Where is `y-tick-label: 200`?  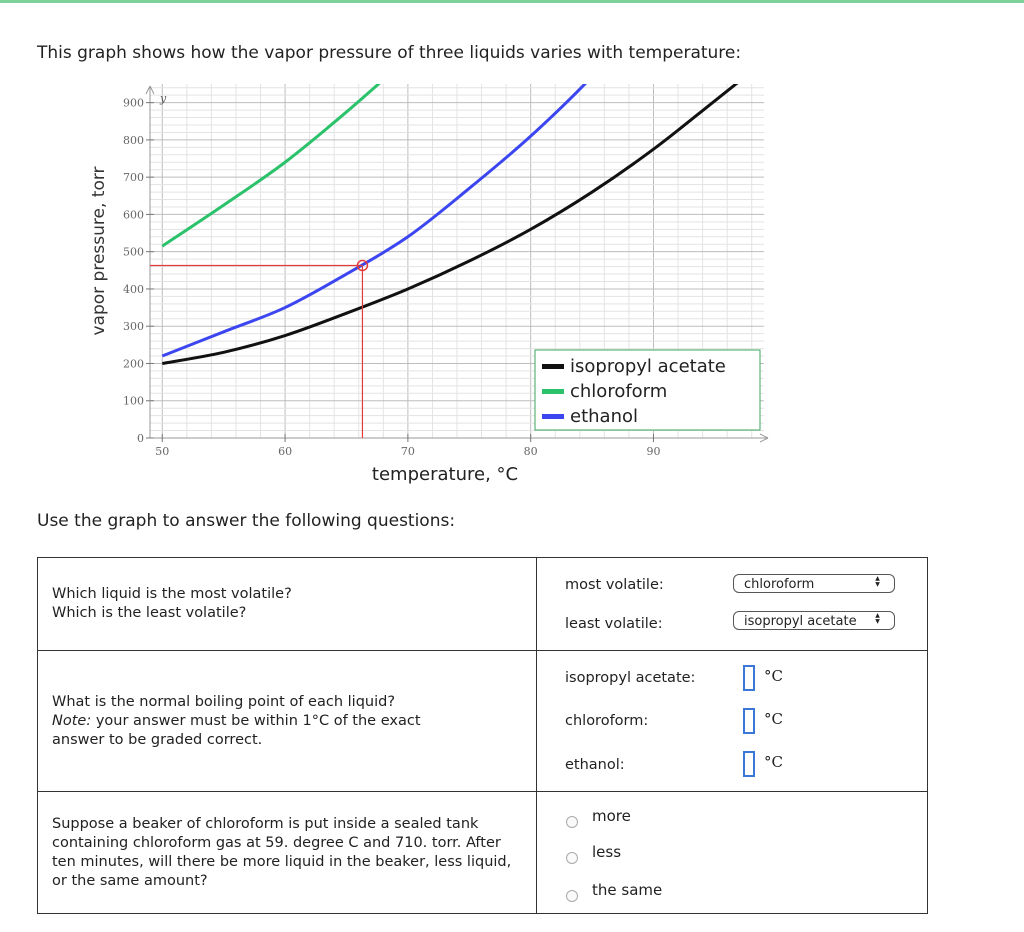
y-tick-label: 200 is located at coordinates (133, 363).